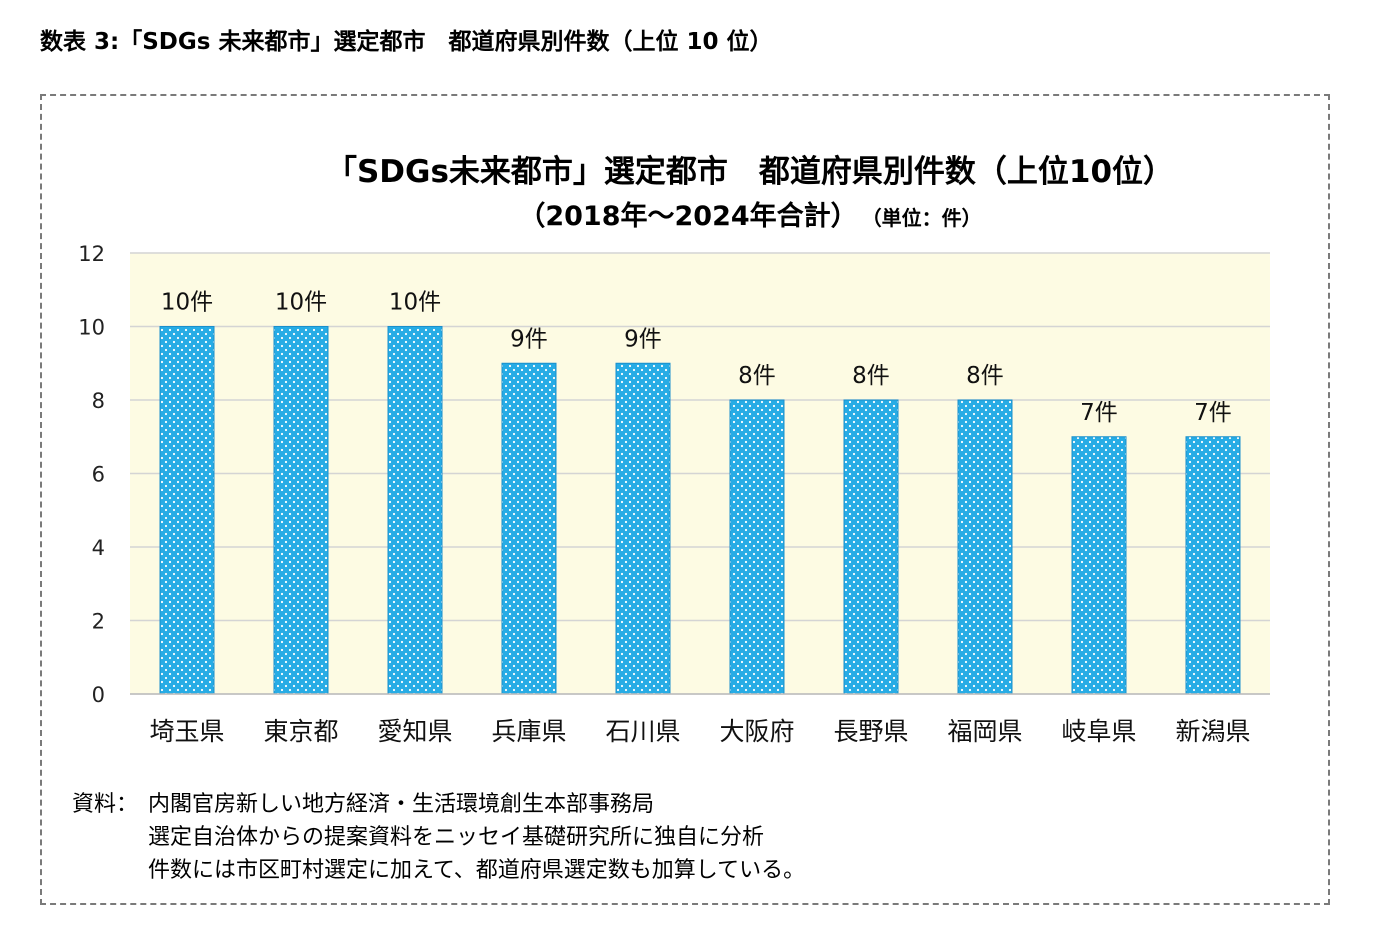 The image size is (1374, 937). Describe the element at coordinates (642, 731) in the screenshot. I see `x-tick-label: 石川県` at that location.